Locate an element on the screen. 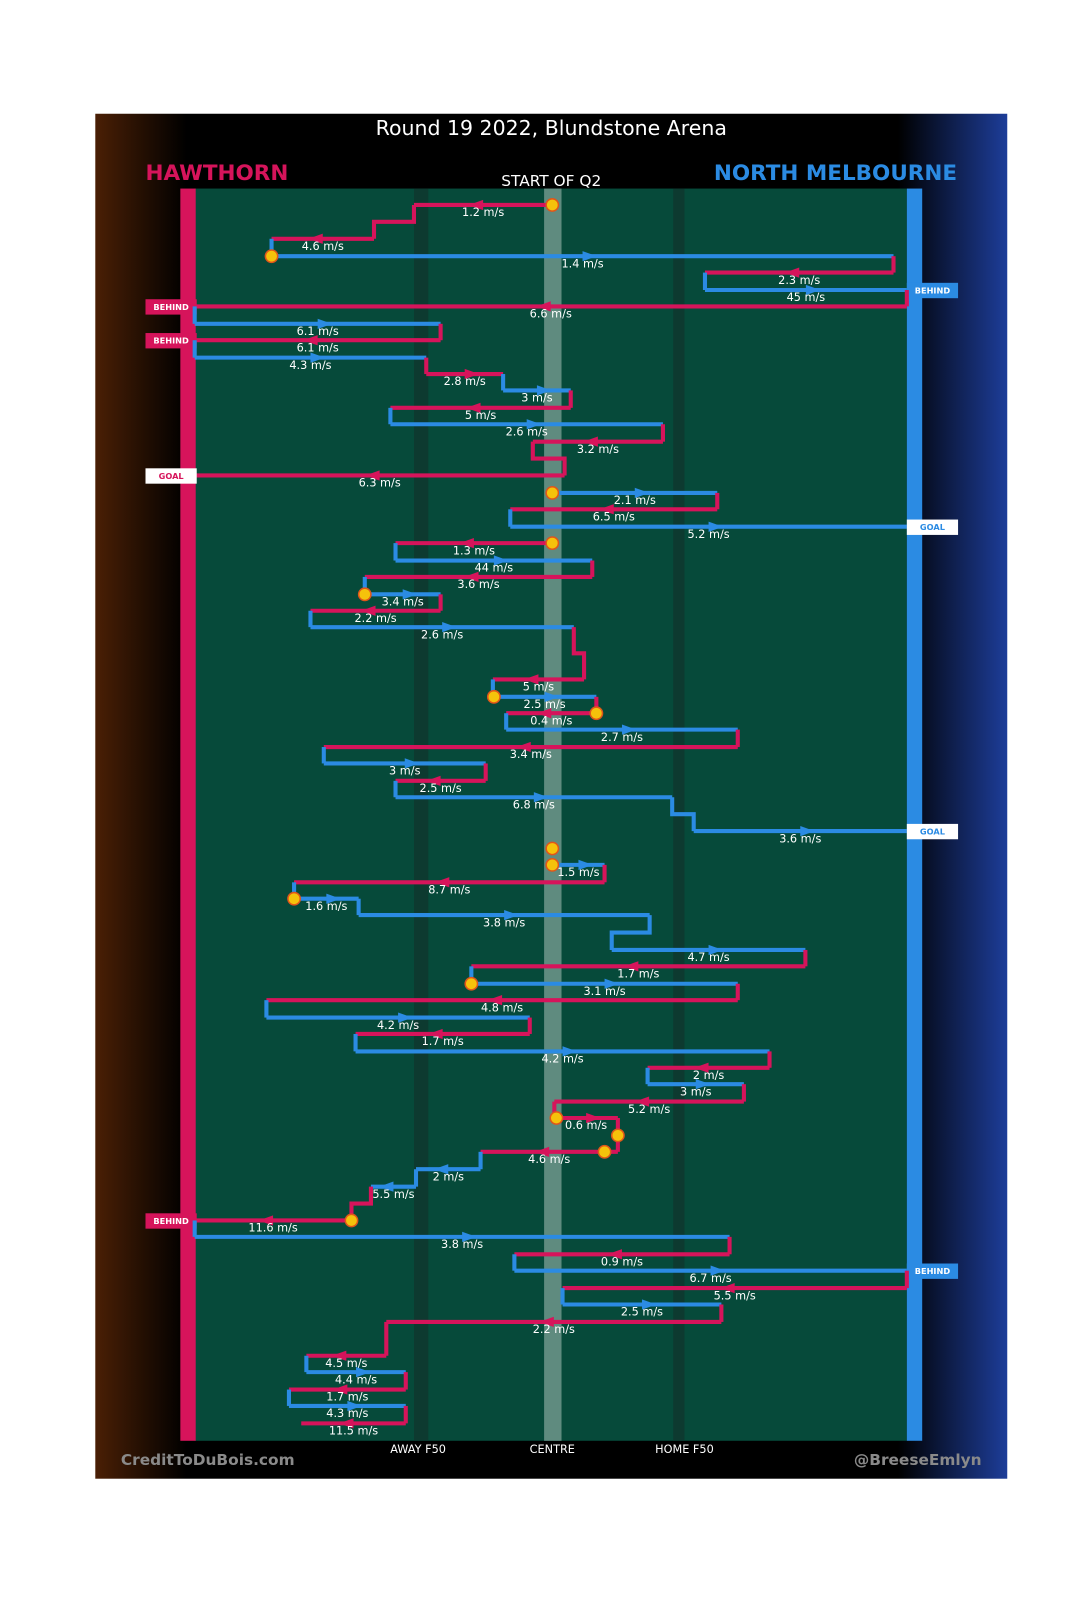 Image resolution: width=1080 pixels, height=1615 pixels. speed-label: 4.3 m/s is located at coordinates (347, 1413).